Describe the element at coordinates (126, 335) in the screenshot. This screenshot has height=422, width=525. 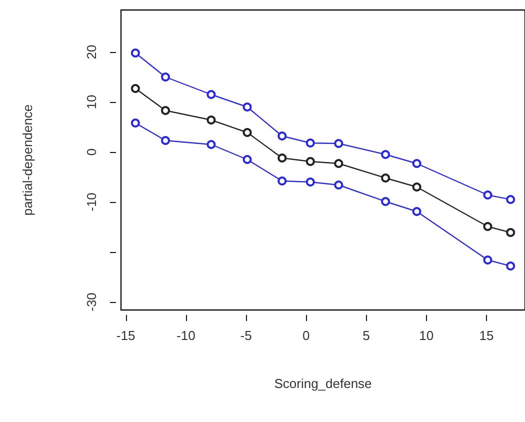
I see `x-tick-label: -15` at that location.